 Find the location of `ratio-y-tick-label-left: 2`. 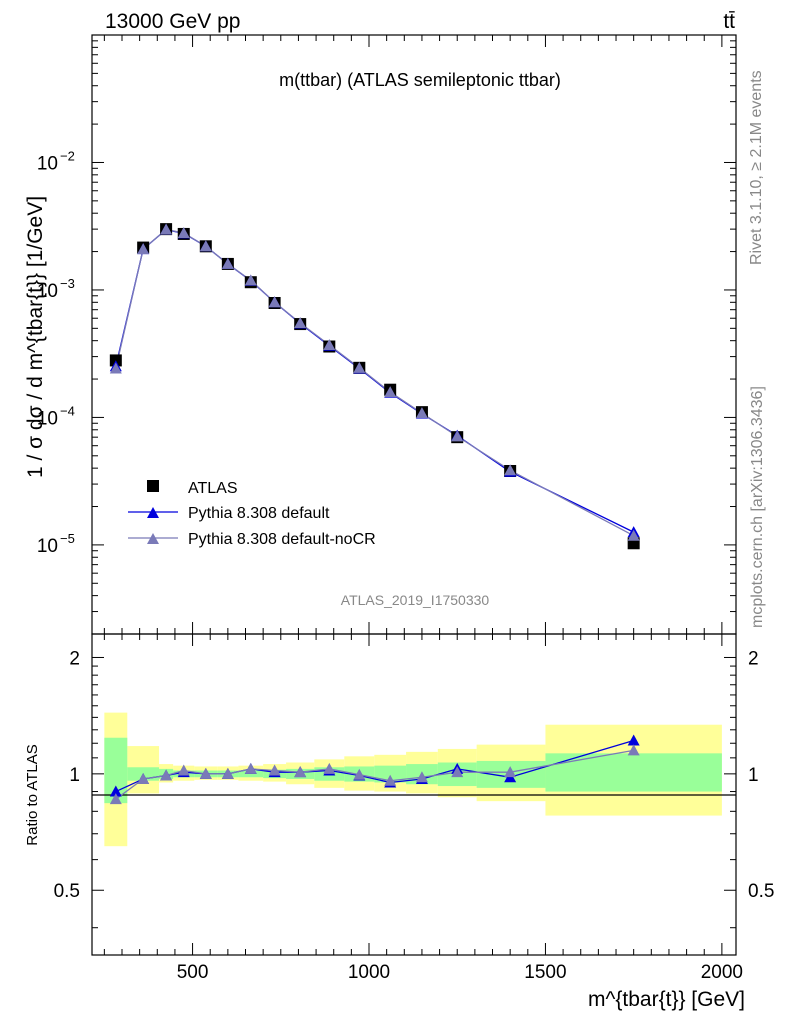

ratio-y-tick-label-left: 2 is located at coordinates (74, 658).